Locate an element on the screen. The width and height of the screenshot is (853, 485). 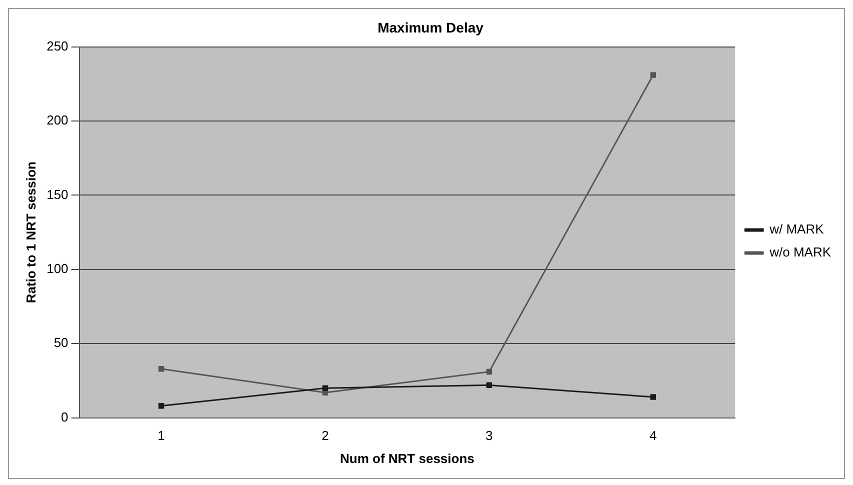
x-tick-label: 4 is located at coordinates (653, 436).